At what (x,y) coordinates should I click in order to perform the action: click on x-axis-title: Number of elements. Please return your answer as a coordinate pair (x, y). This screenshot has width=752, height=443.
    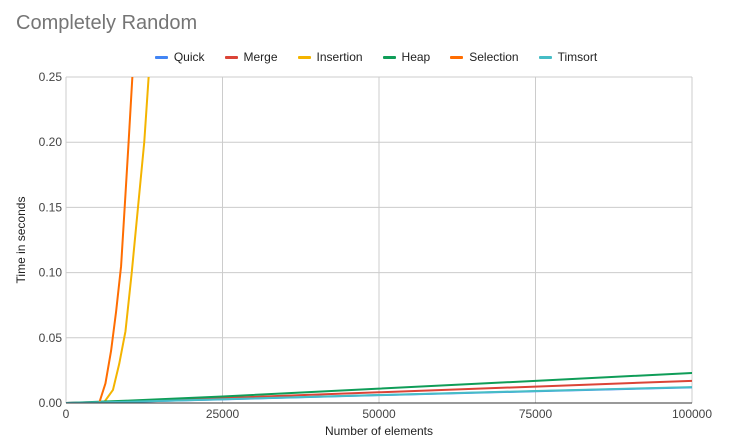
    Looking at the image, I should click on (379, 431).